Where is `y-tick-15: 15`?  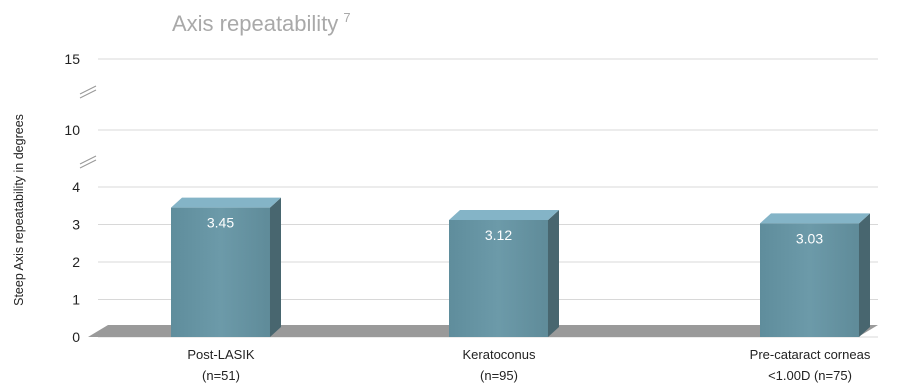
y-tick-15: 15 is located at coordinates (72, 59).